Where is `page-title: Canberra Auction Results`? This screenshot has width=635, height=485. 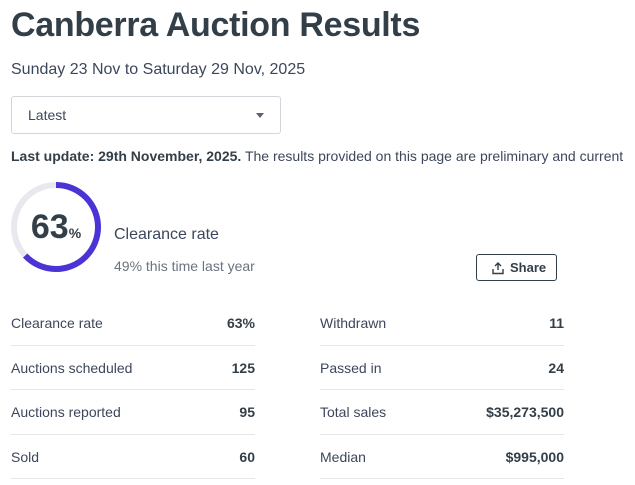
page-title: Canberra Auction Results is located at coordinates (216, 25).